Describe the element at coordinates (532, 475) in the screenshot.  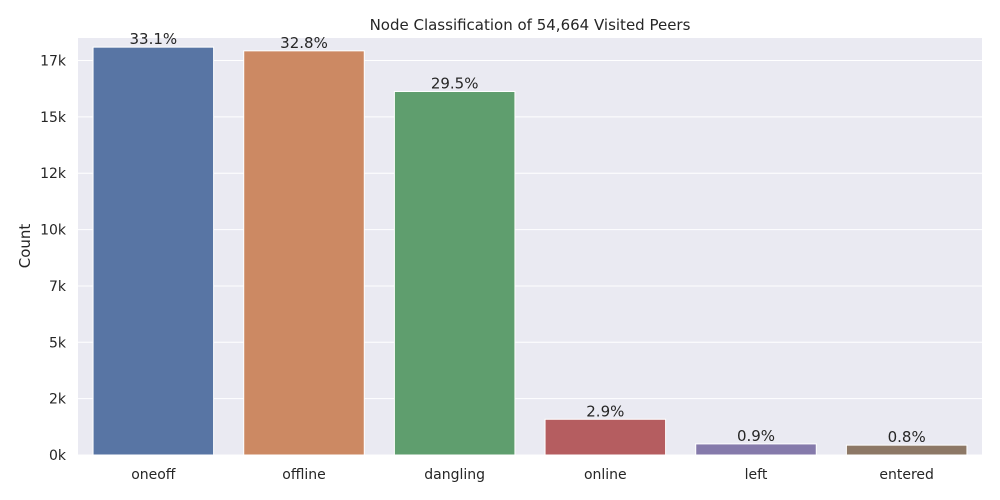
I see `x-tick-labels: oneoff offline dangling online left entered` at that location.